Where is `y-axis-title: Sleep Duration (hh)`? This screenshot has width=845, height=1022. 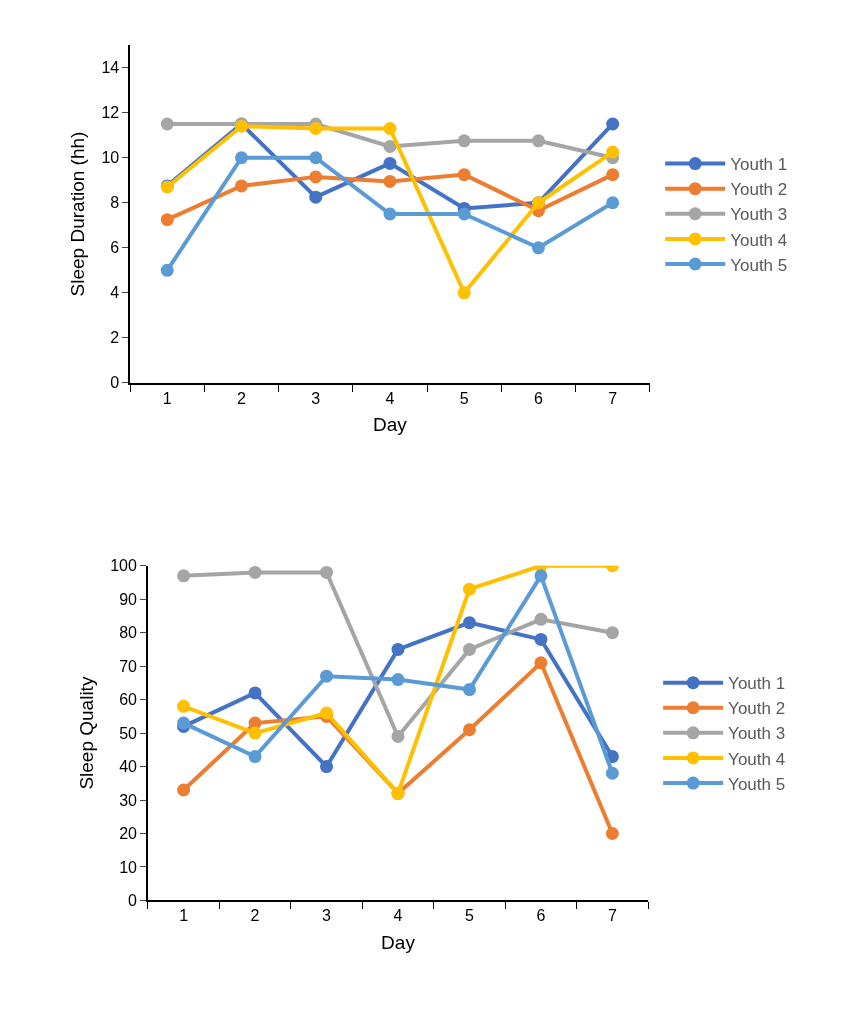
y-axis-title: Sleep Duration (hh) is located at coordinates (77, 214).